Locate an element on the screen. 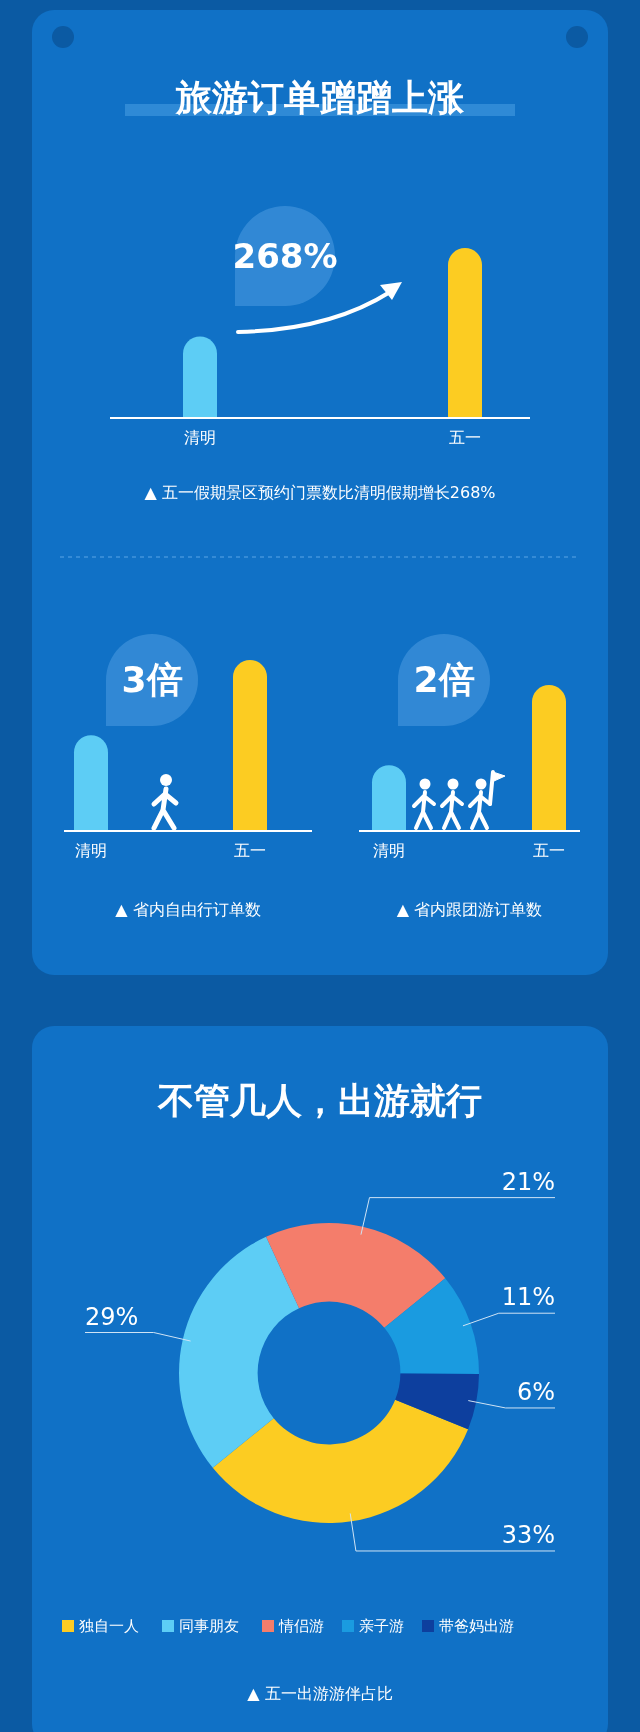 The width and height of the screenshot is (640, 1732). data-label: 6% is located at coordinates (535, 1391).